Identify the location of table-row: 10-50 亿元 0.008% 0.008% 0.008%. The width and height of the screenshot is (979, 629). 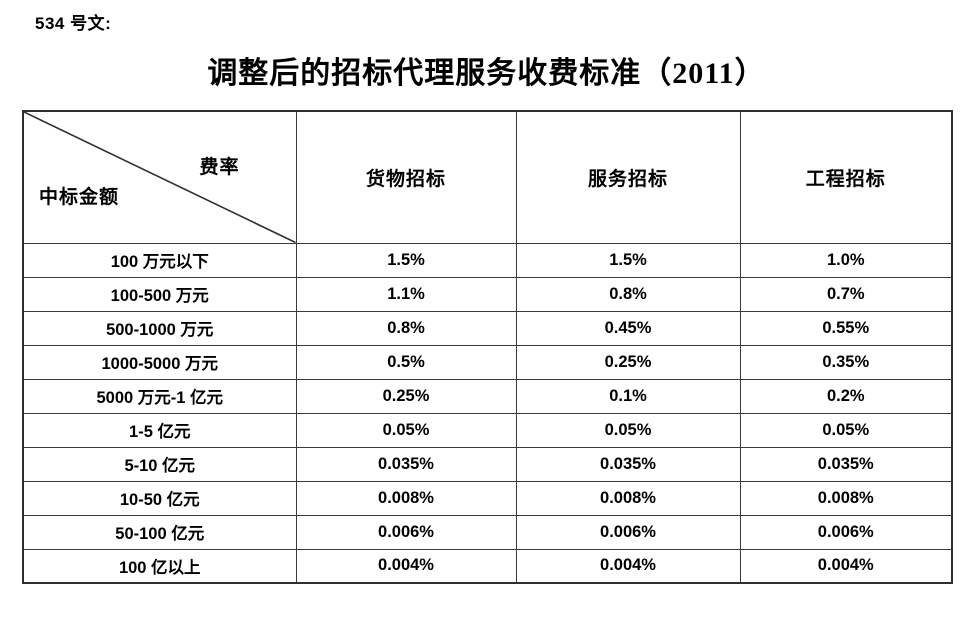
(487, 498).